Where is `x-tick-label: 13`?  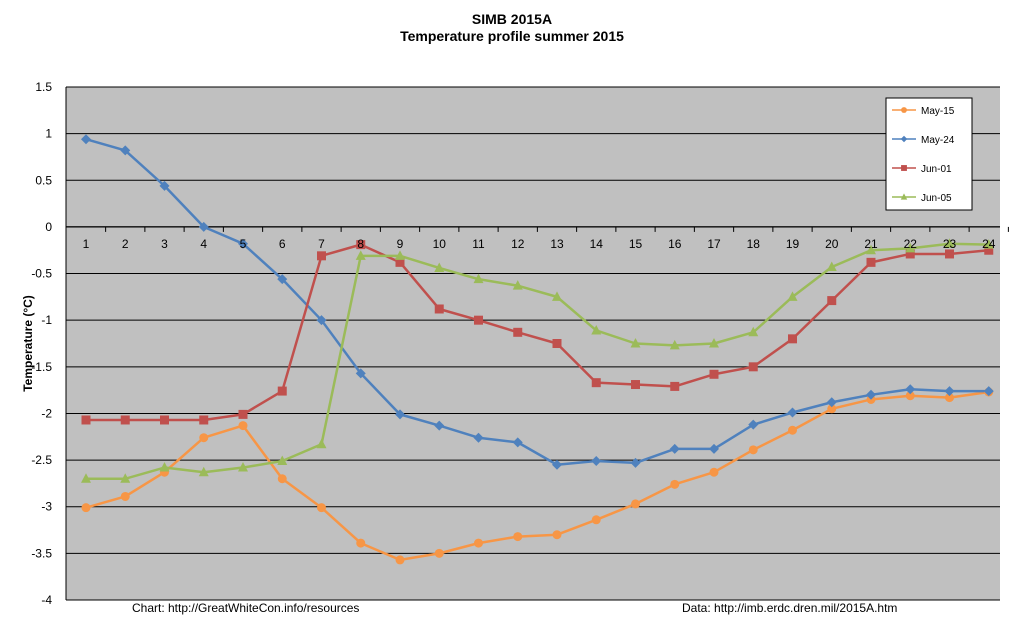
x-tick-label: 13 is located at coordinates (557, 244).